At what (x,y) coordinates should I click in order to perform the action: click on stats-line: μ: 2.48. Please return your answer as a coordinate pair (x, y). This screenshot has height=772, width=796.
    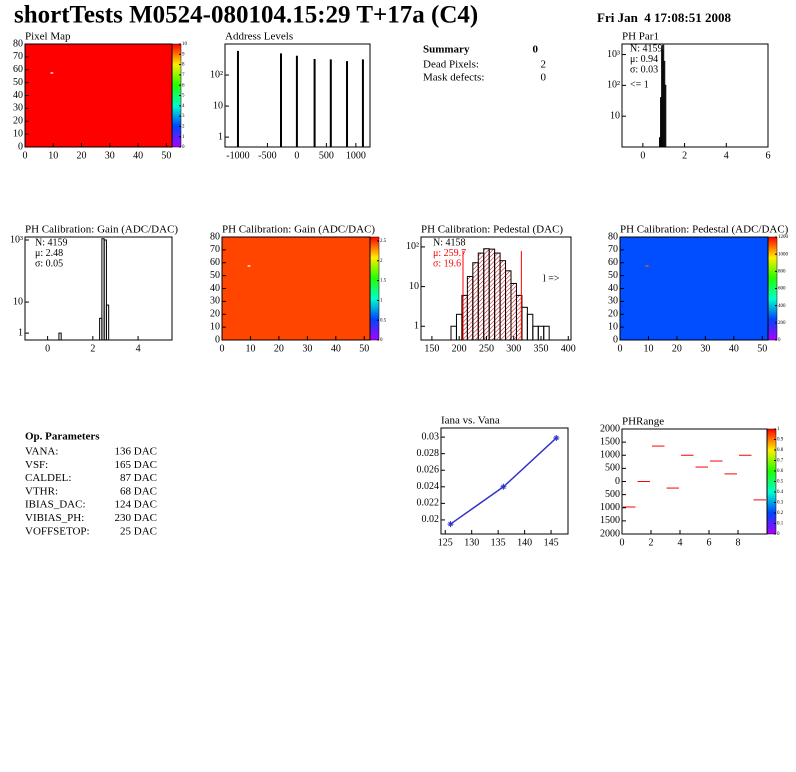
    Looking at the image, I should click on (49, 253).